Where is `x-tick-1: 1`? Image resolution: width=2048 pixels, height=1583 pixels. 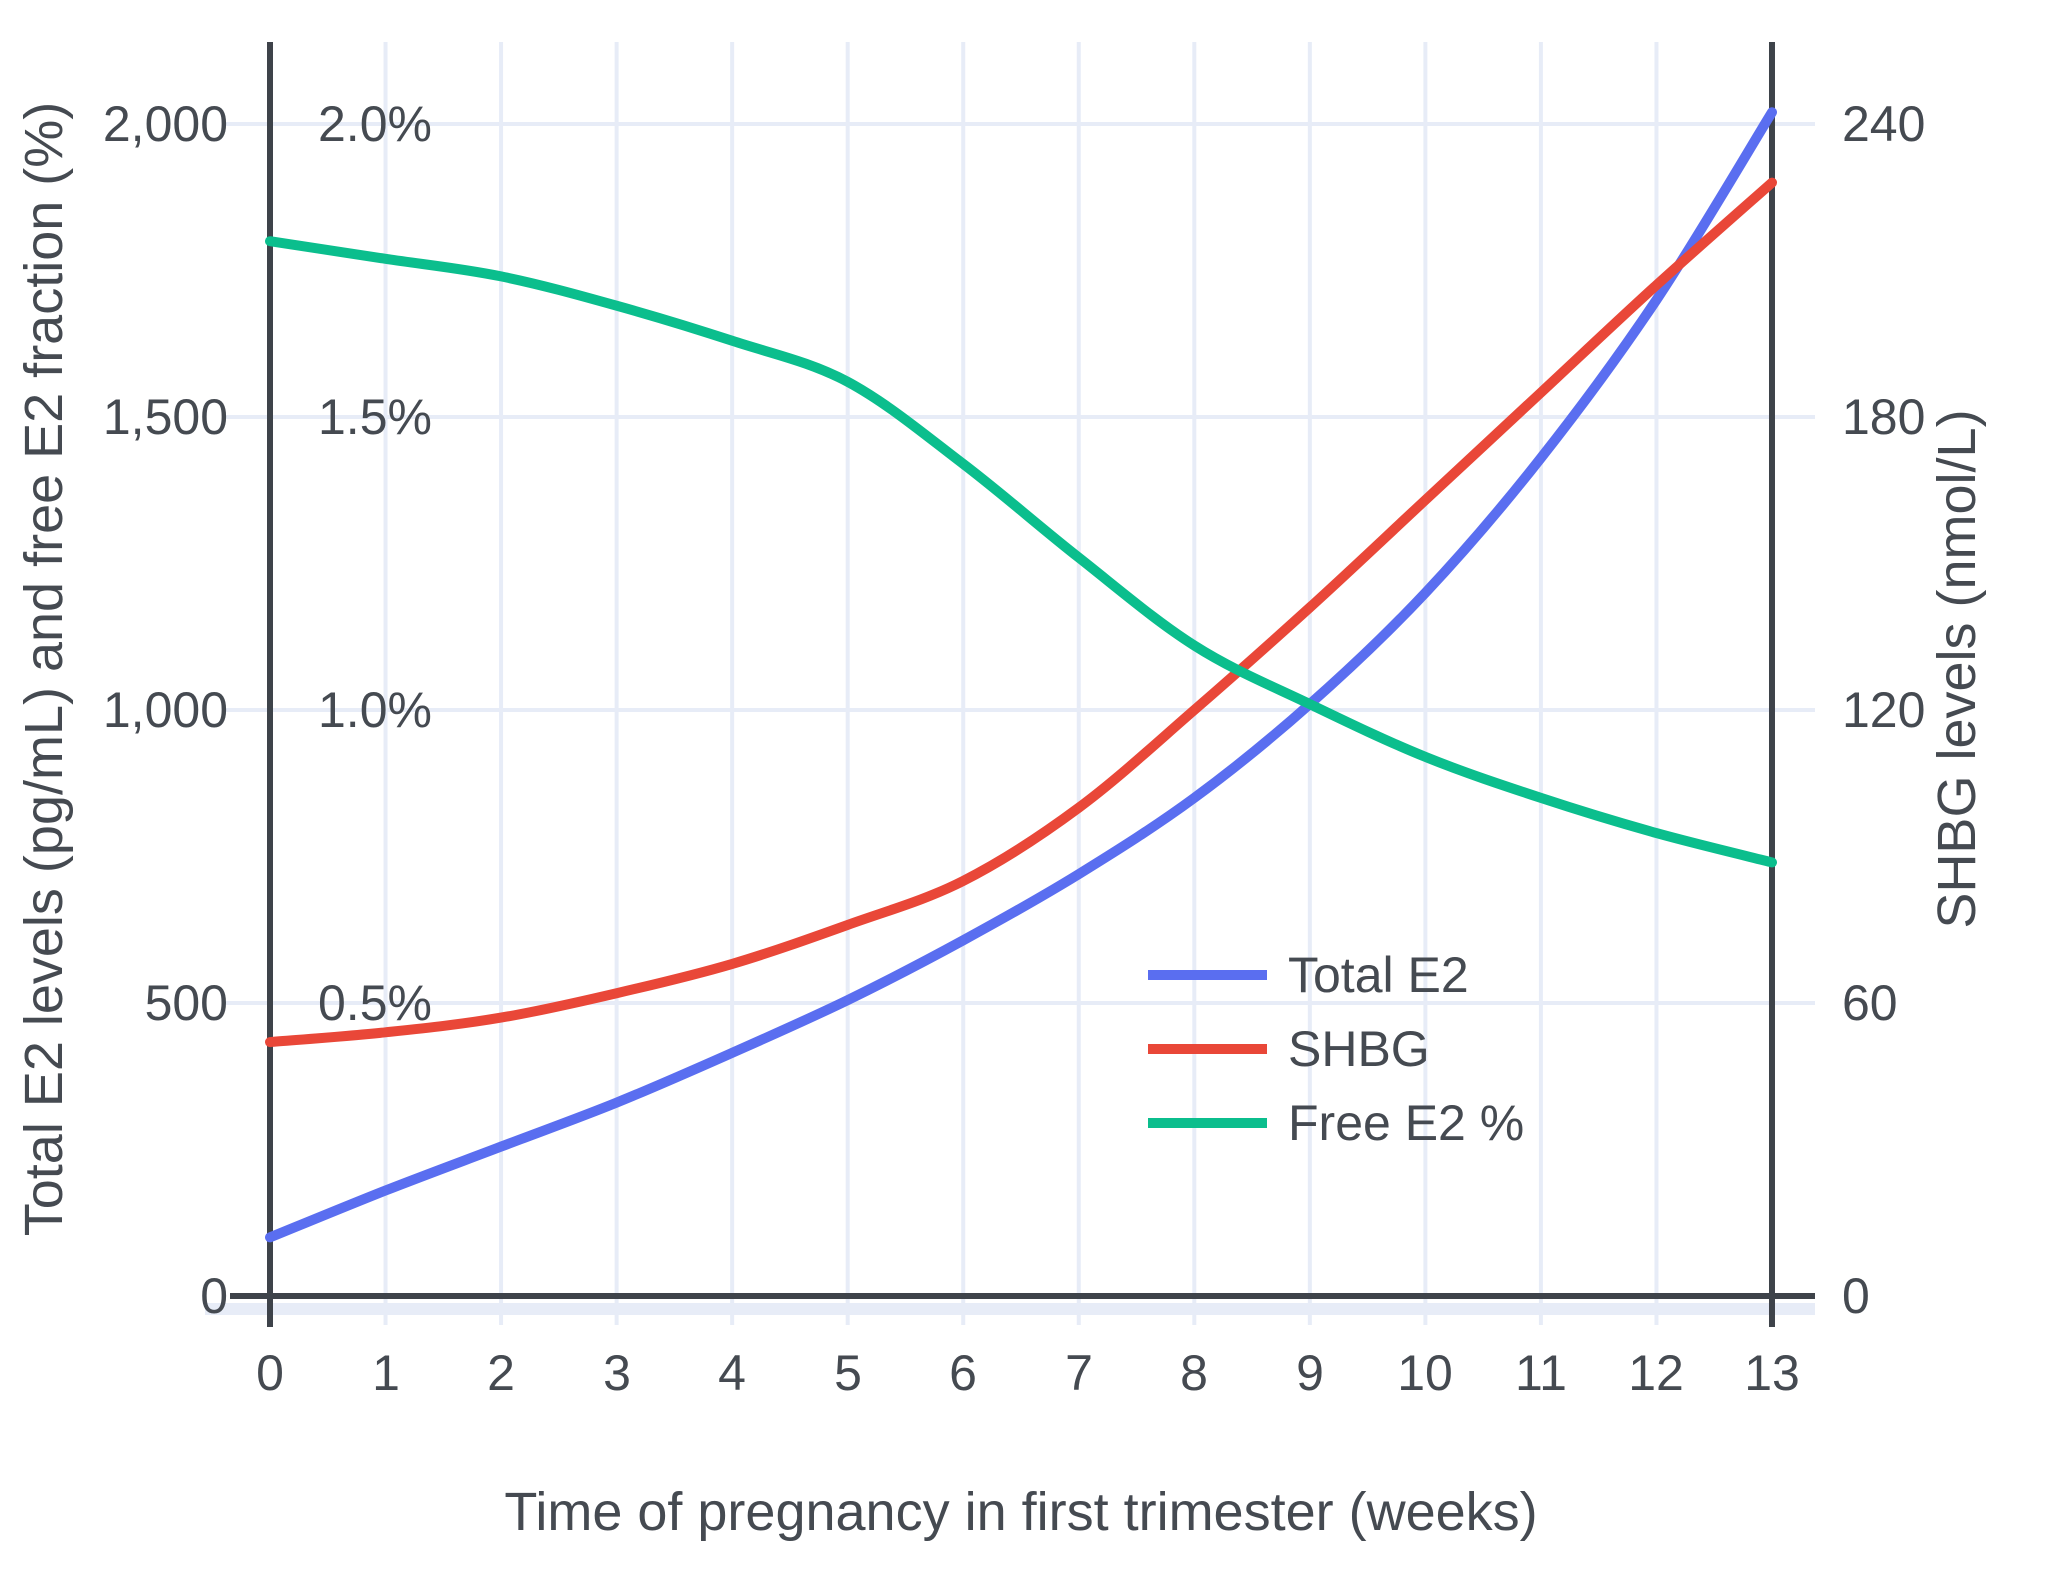
x-tick-1: 1 is located at coordinates (386, 1373).